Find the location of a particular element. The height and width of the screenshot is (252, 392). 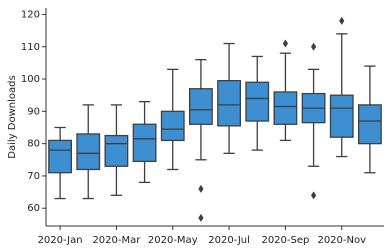

x-tick-label: 2020-Jul is located at coordinates (229, 240).